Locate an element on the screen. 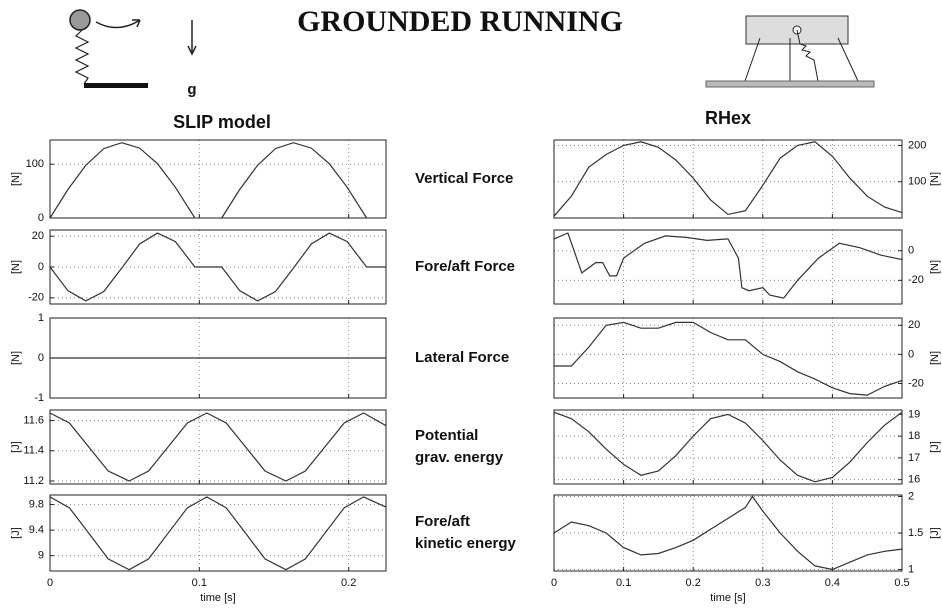  y-tick-label: 200 is located at coordinates (917, 145).